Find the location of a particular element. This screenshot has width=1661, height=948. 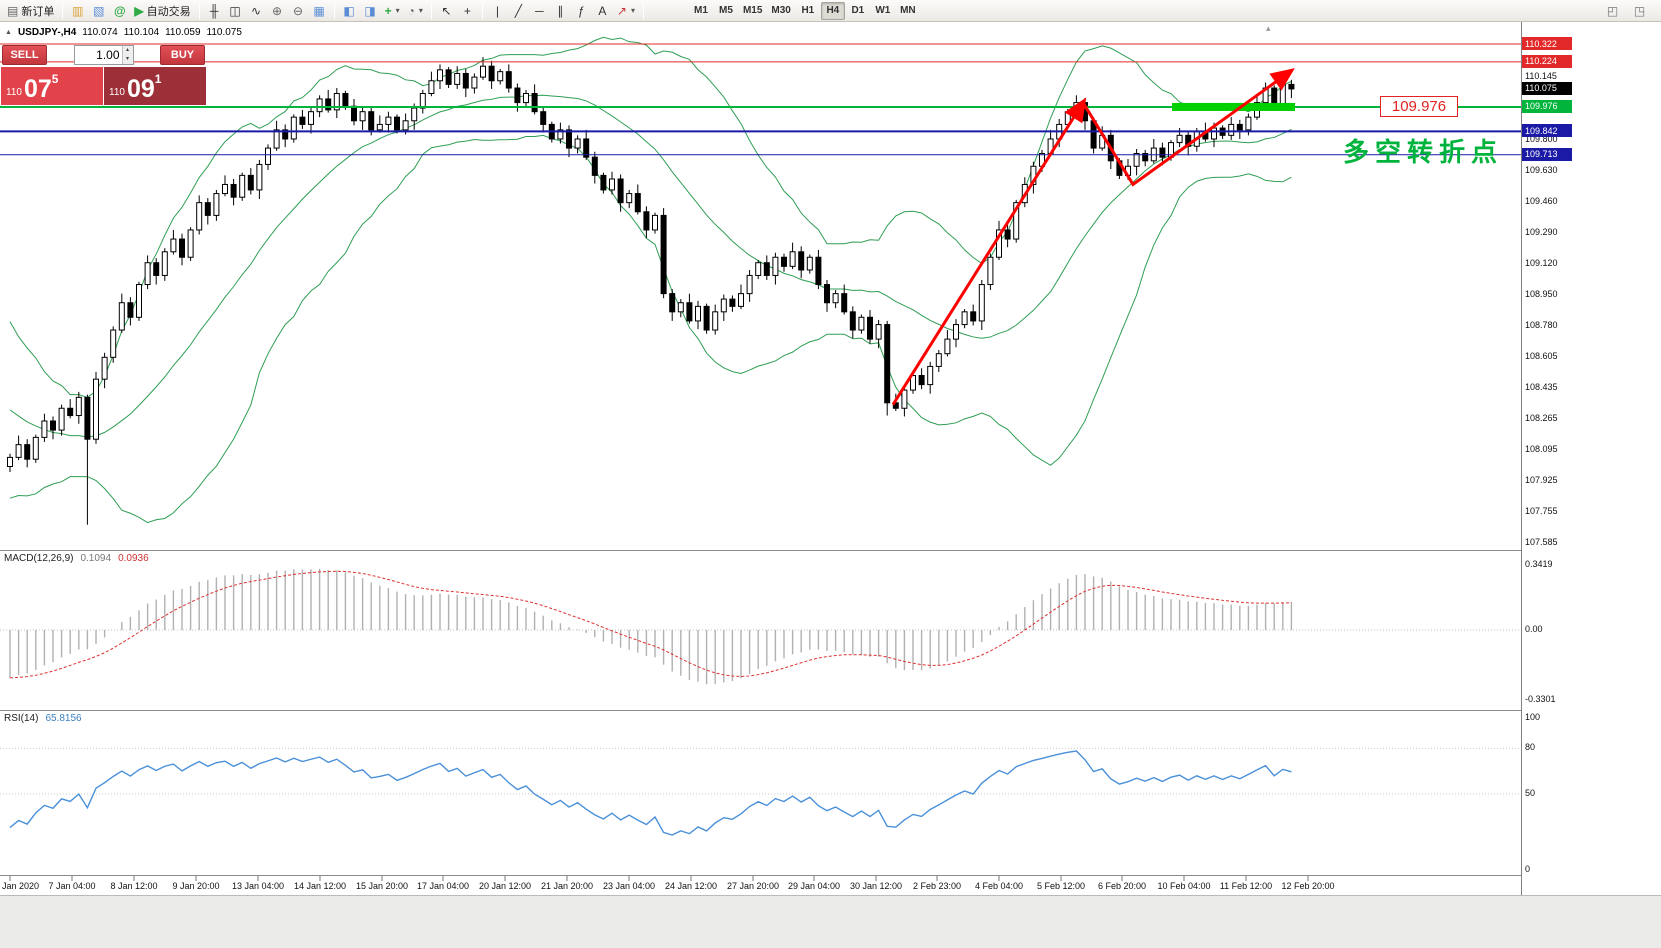

volume-down-icon: ▾ is located at coordinates (127, 59).